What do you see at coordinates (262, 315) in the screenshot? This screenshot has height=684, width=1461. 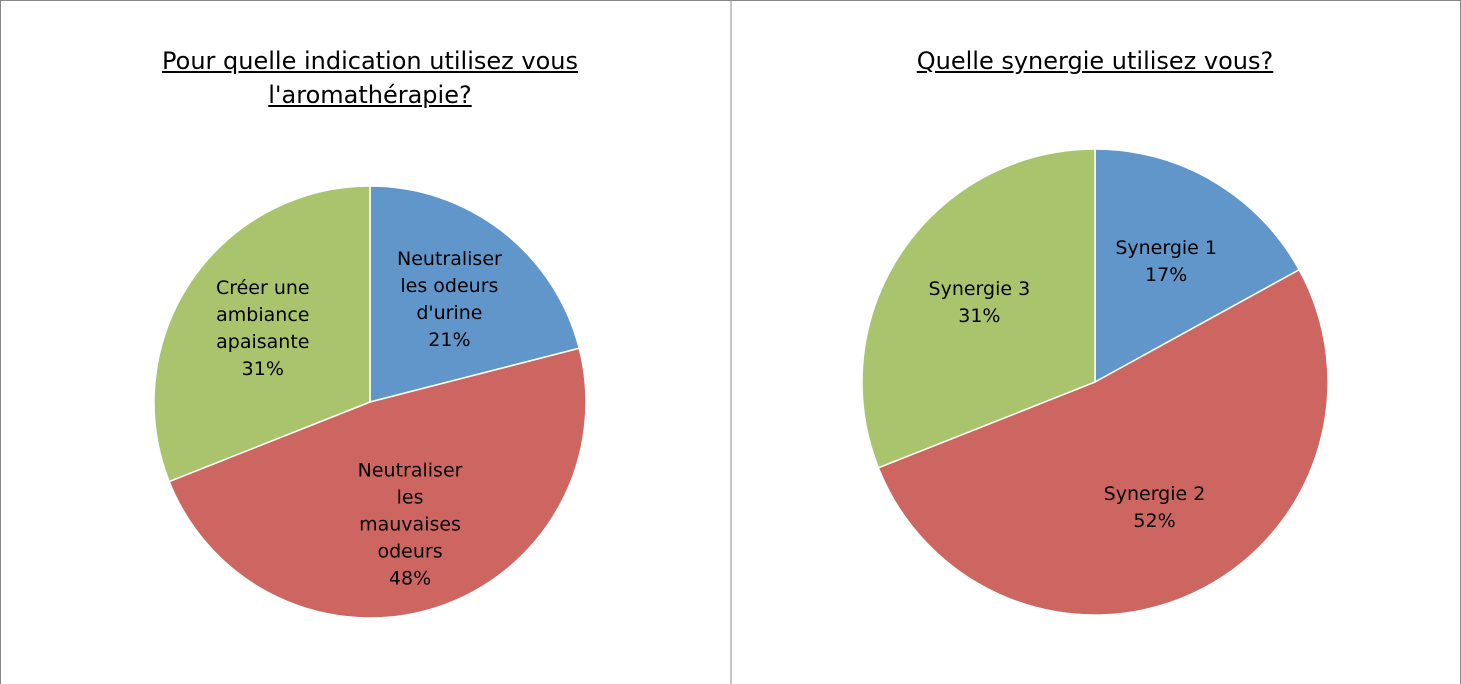 I see `slice-category: Créer une ambiance apaisante` at bounding box center [262, 315].